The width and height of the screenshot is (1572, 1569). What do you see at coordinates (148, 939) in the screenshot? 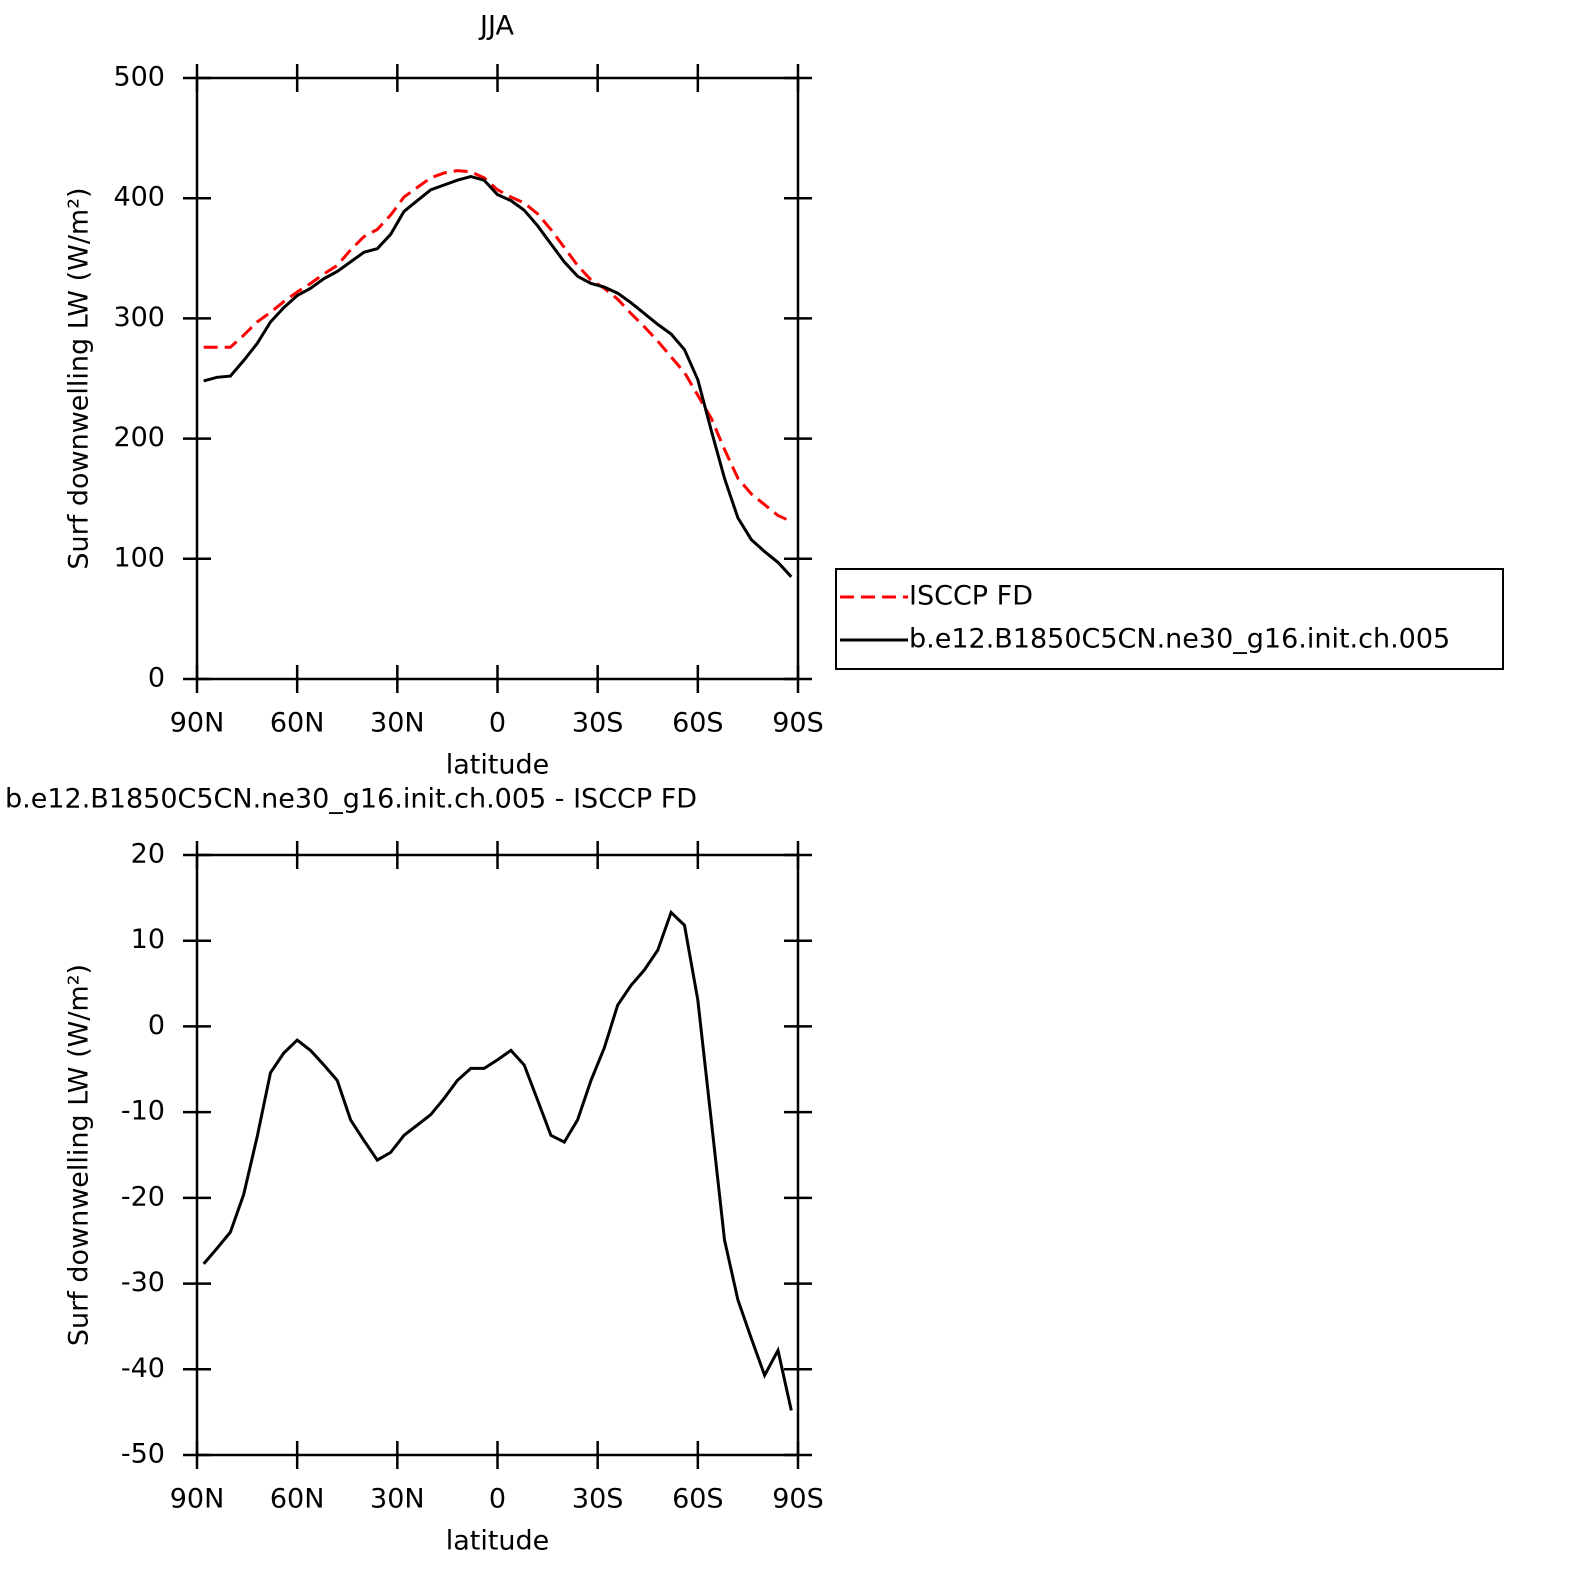
I see `y-tick-label: 10` at bounding box center [148, 939].